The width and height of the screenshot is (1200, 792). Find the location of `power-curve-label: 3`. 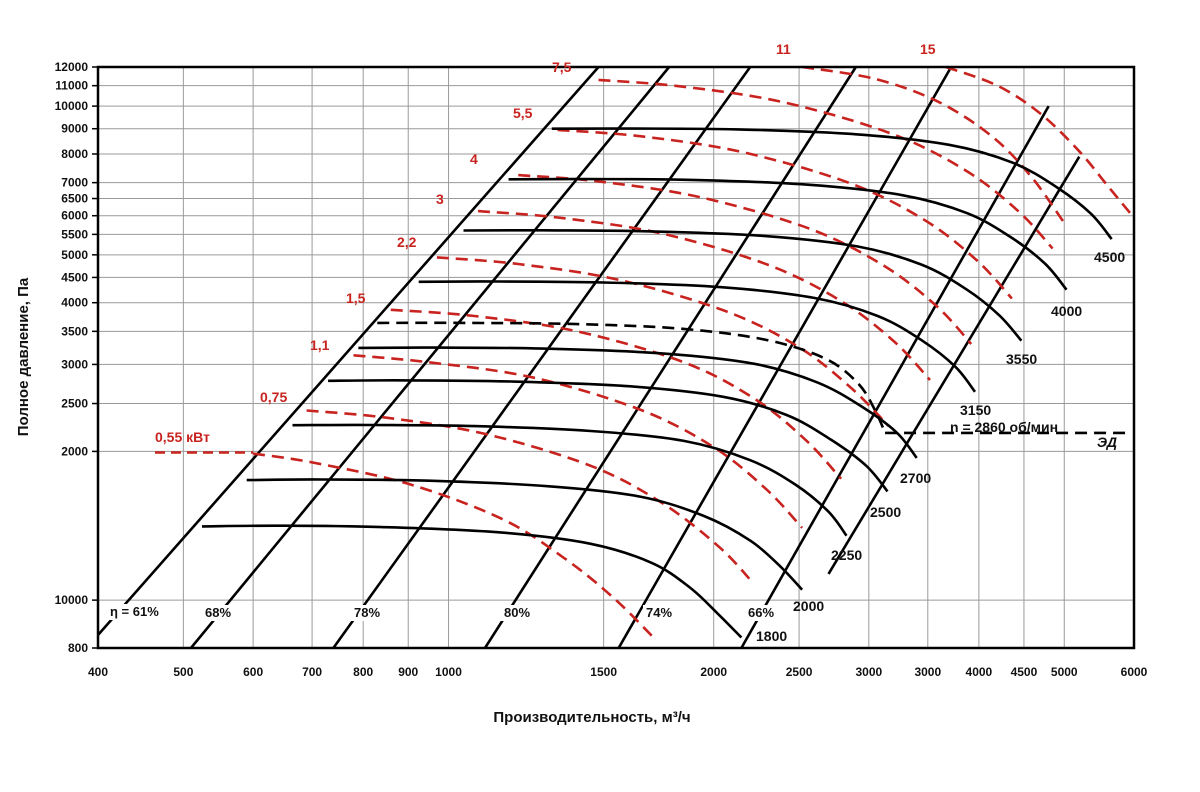

power-curve-label: 3 is located at coordinates (440, 199).